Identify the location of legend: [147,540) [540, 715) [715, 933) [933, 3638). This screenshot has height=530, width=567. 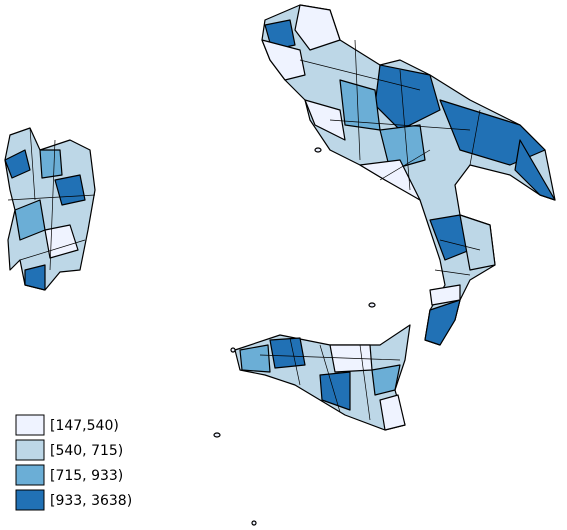
(73, 462).